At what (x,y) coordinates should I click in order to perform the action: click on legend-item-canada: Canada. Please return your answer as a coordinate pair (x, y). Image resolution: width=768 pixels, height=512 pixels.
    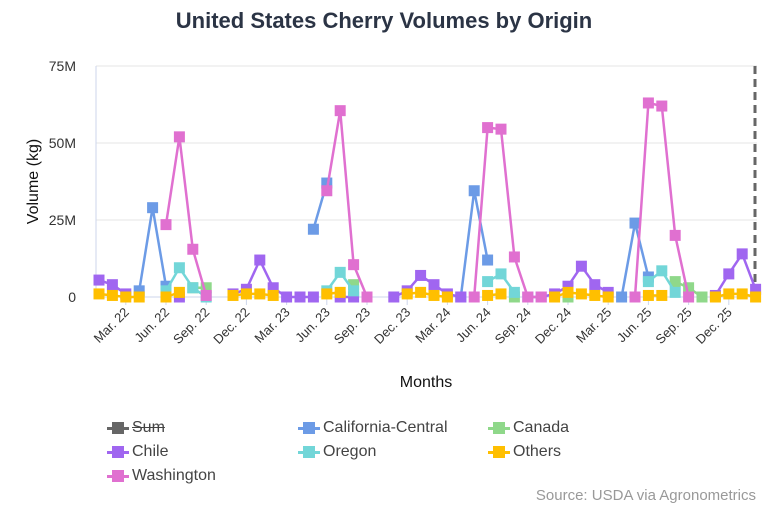
    Looking at the image, I should click on (528, 428).